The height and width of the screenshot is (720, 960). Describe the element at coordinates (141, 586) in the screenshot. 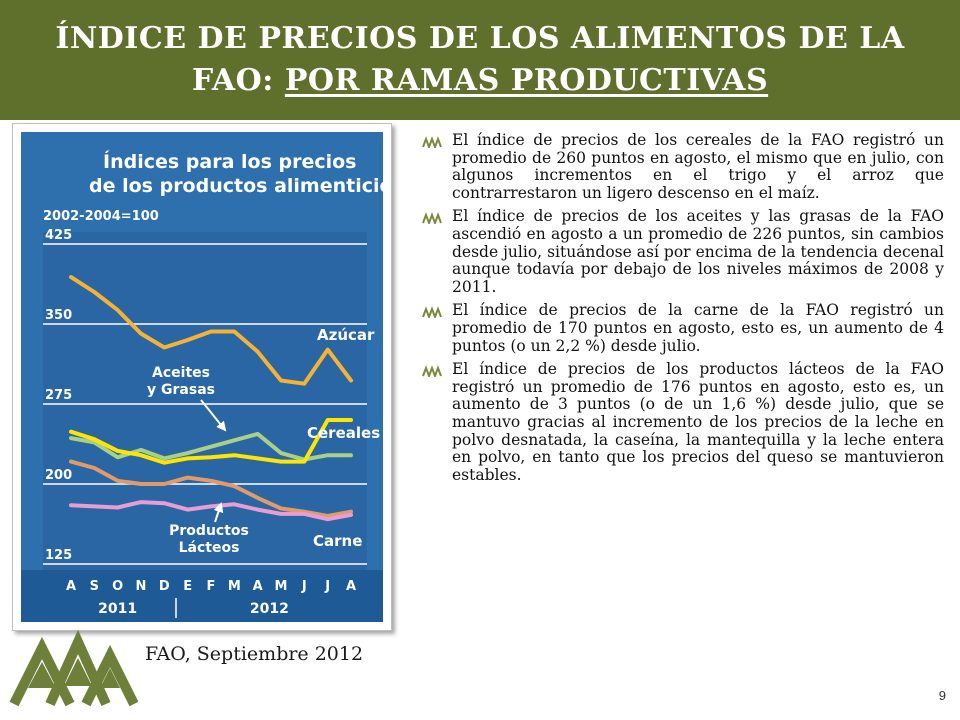

I see `x-tick-label: N` at that location.